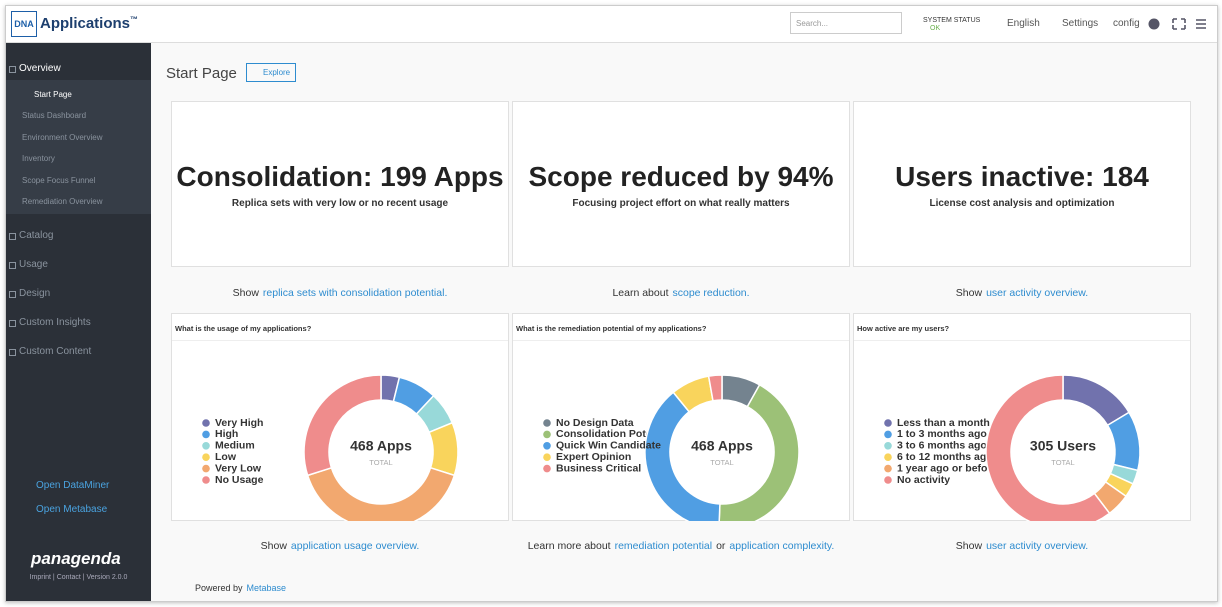 The image size is (1222, 607). What do you see at coordinates (935, 28) in the screenshot?
I see `status-value: OK` at bounding box center [935, 28].